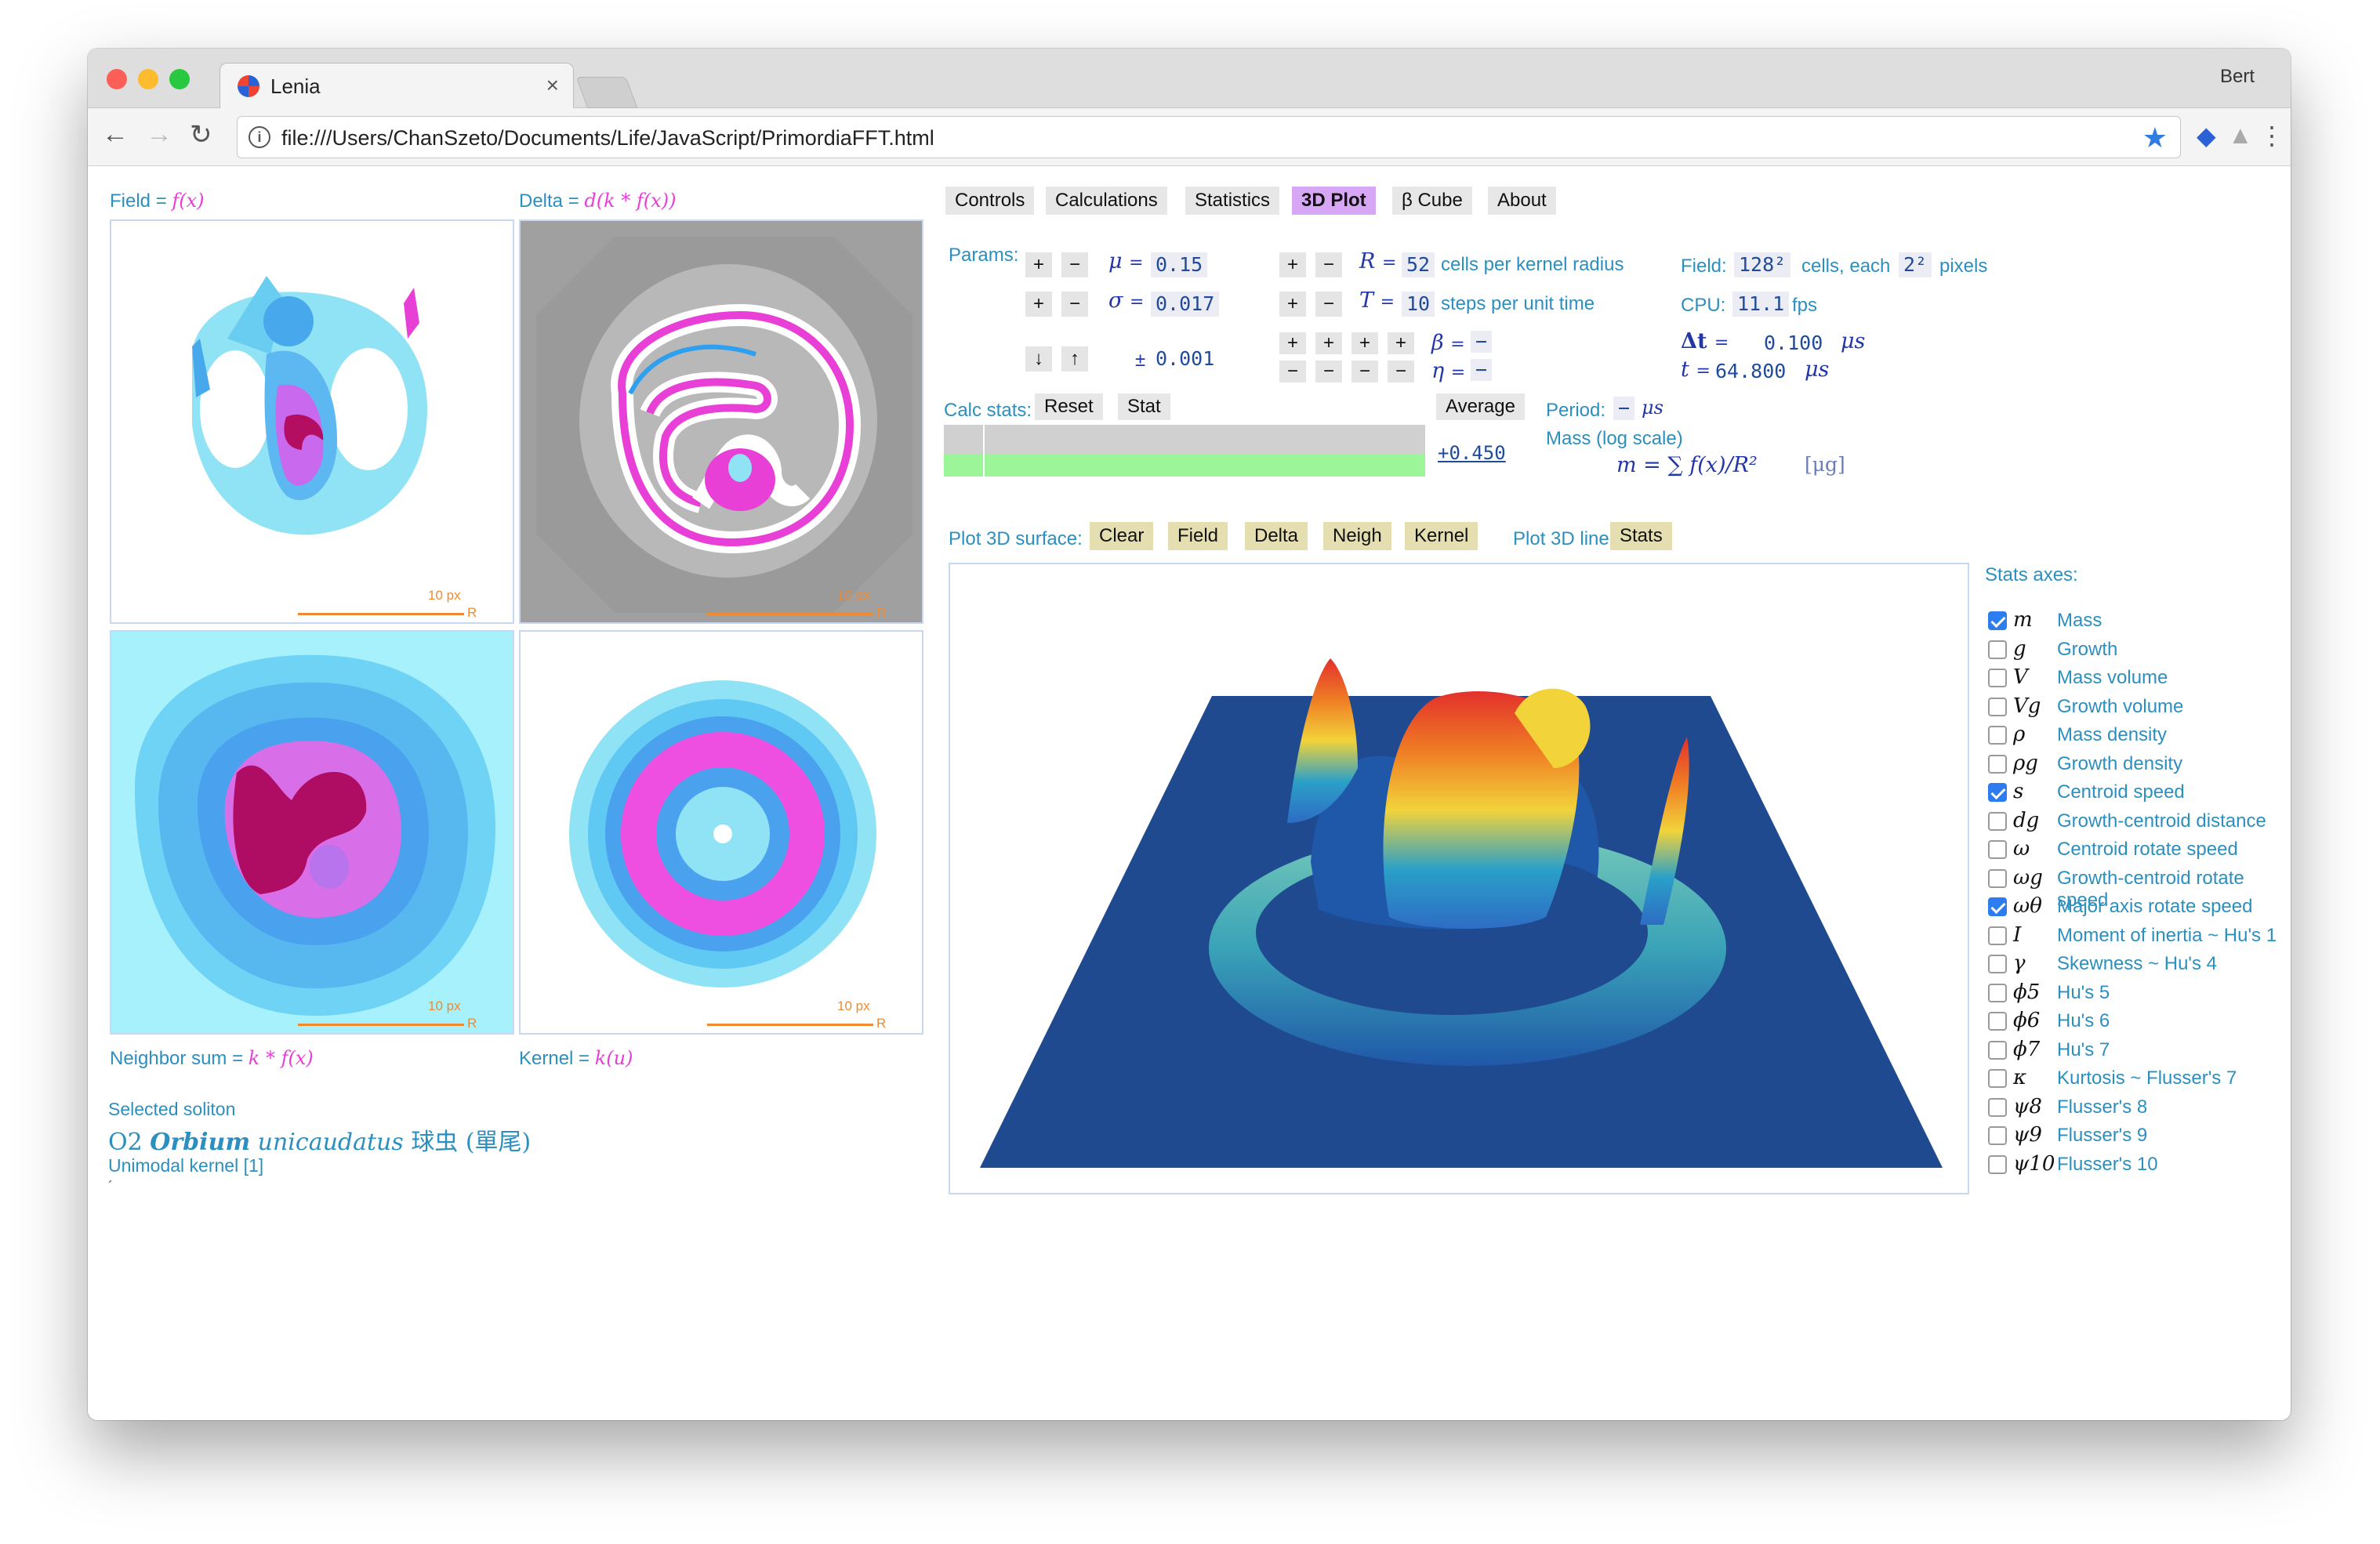 The width and height of the screenshot is (2380, 1544). Describe the element at coordinates (2120, 706) in the screenshot. I see `stats-label-3: Growth volume` at that location.